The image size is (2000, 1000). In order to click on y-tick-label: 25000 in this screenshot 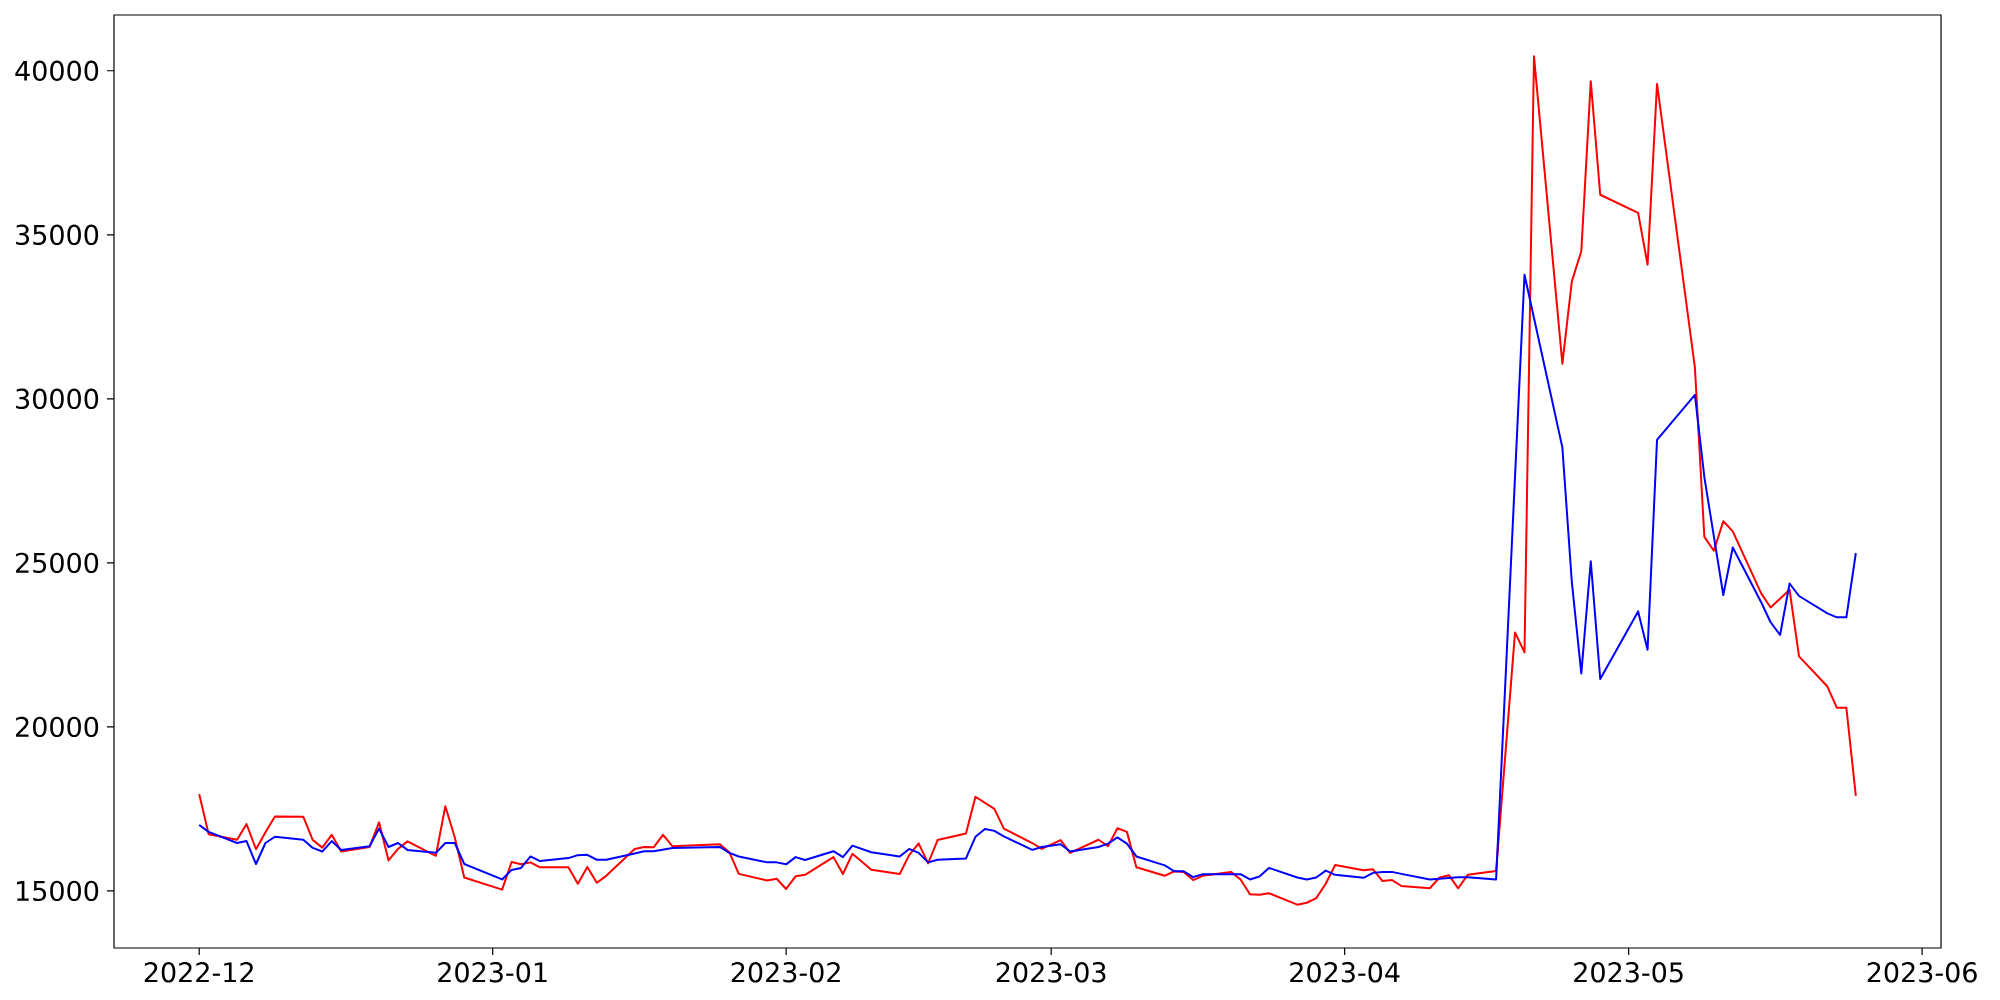, I will do `click(57, 563)`.